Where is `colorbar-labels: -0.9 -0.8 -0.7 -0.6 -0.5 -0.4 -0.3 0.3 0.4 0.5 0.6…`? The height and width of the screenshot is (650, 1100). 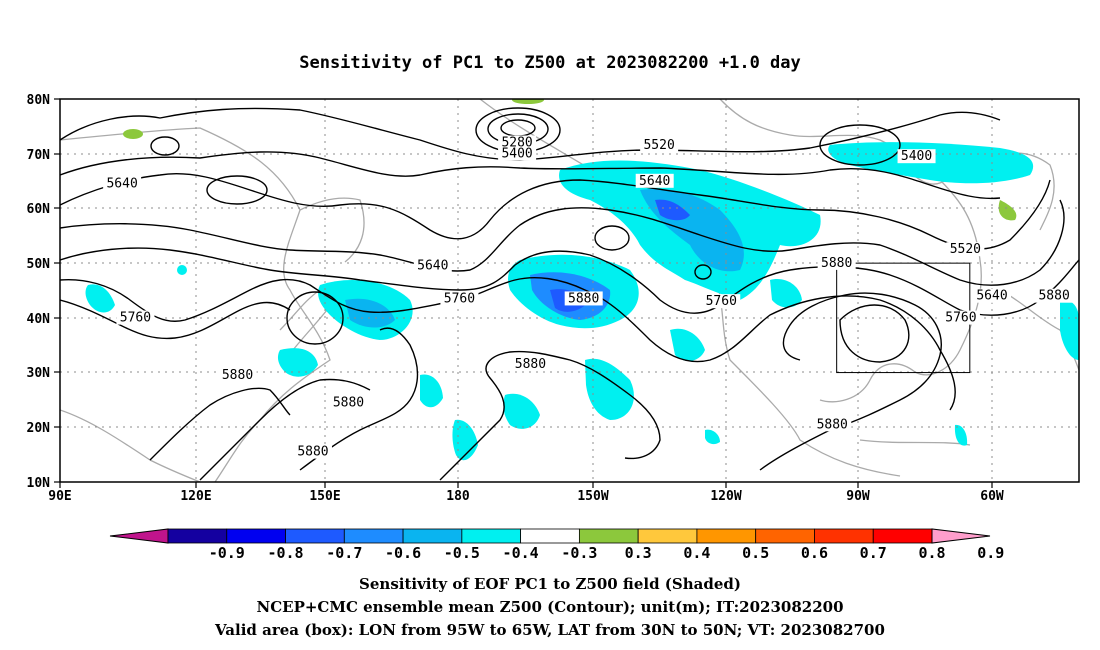
colorbar-labels: -0.9 -0.8 -0.7 -0.6 -0.5 -0.4 -0.3 0.3 0.4 0.5 0.6… is located at coordinates (607, 553).